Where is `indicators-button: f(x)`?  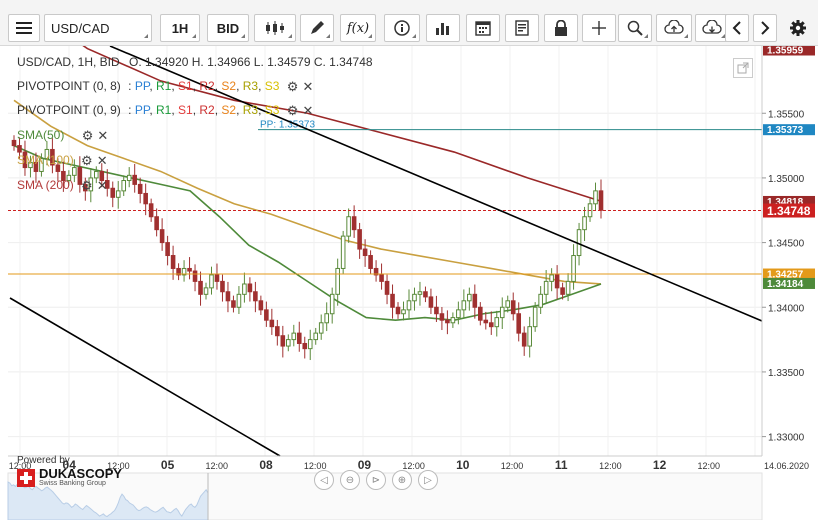 indicators-button: f(x) is located at coordinates (358, 28).